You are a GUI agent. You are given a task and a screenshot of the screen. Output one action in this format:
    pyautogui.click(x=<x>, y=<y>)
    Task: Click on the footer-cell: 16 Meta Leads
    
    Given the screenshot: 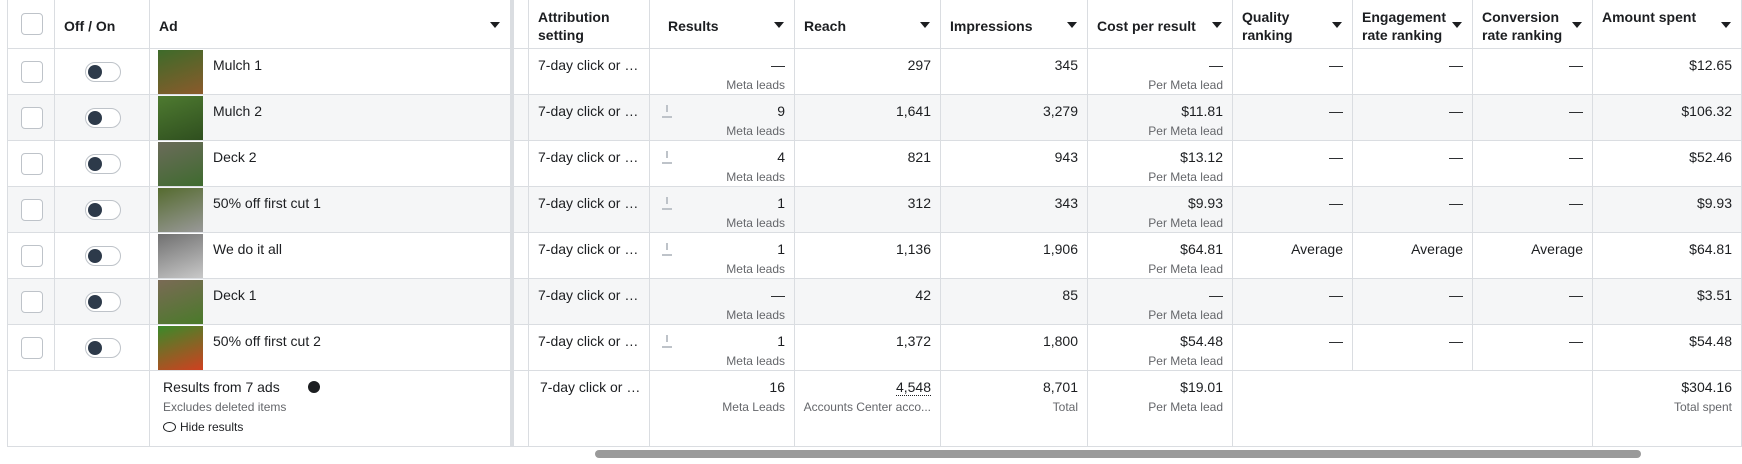 What is the action you would take?
    pyautogui.click(x=722, y=409)
    